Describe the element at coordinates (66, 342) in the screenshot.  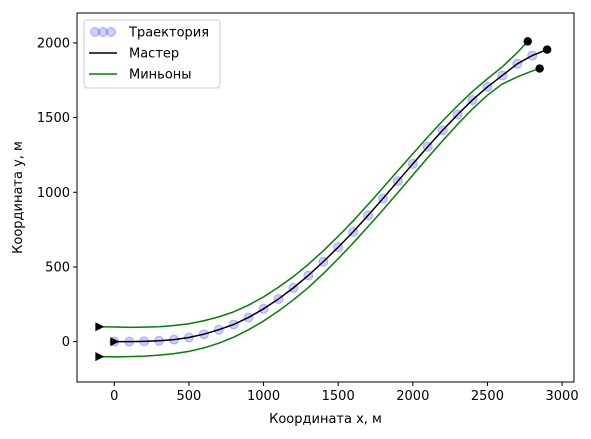
I see `y-tick-label: 0` at that location.